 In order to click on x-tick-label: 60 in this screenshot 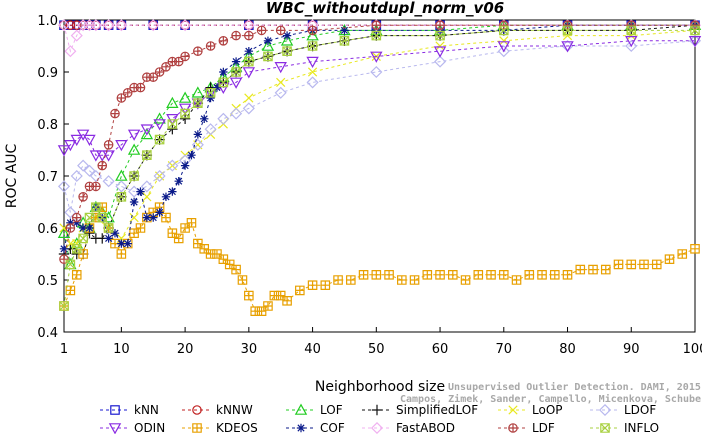, I will do `click(440, 349)`.